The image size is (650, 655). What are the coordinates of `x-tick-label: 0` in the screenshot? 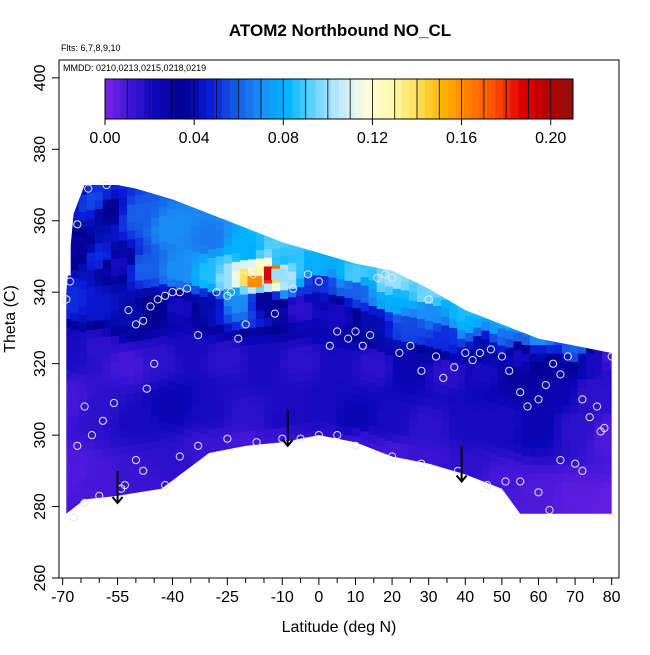 It's located at (318, 597).